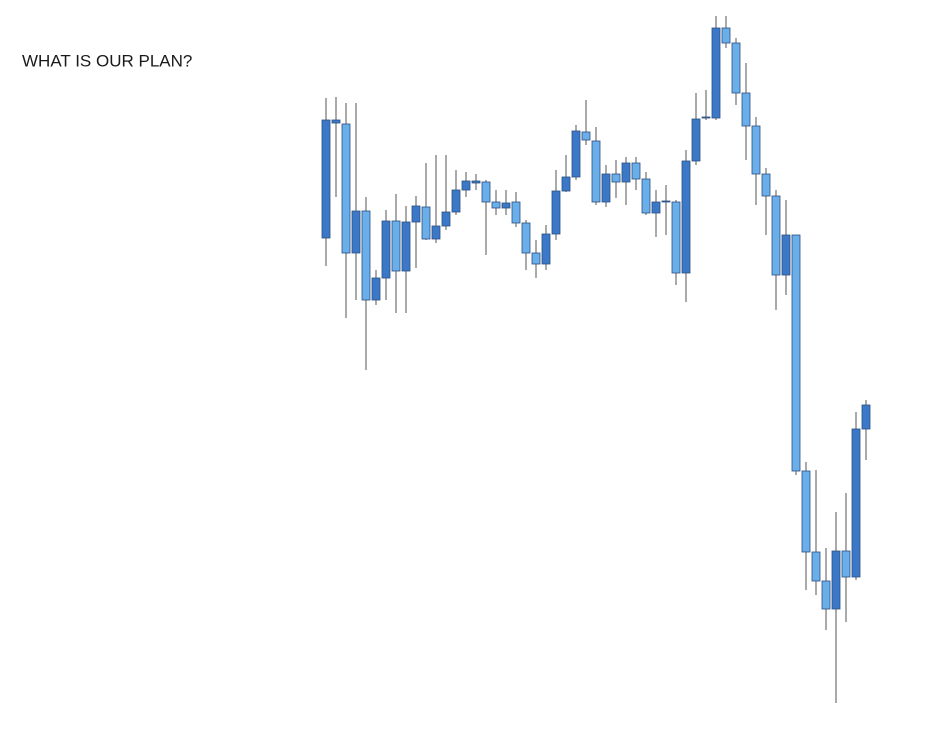  Describe the element at coordinates (107, 60) in the screenshot. I see `chart-title: WHAT IS OUR PLAN?` at that location.